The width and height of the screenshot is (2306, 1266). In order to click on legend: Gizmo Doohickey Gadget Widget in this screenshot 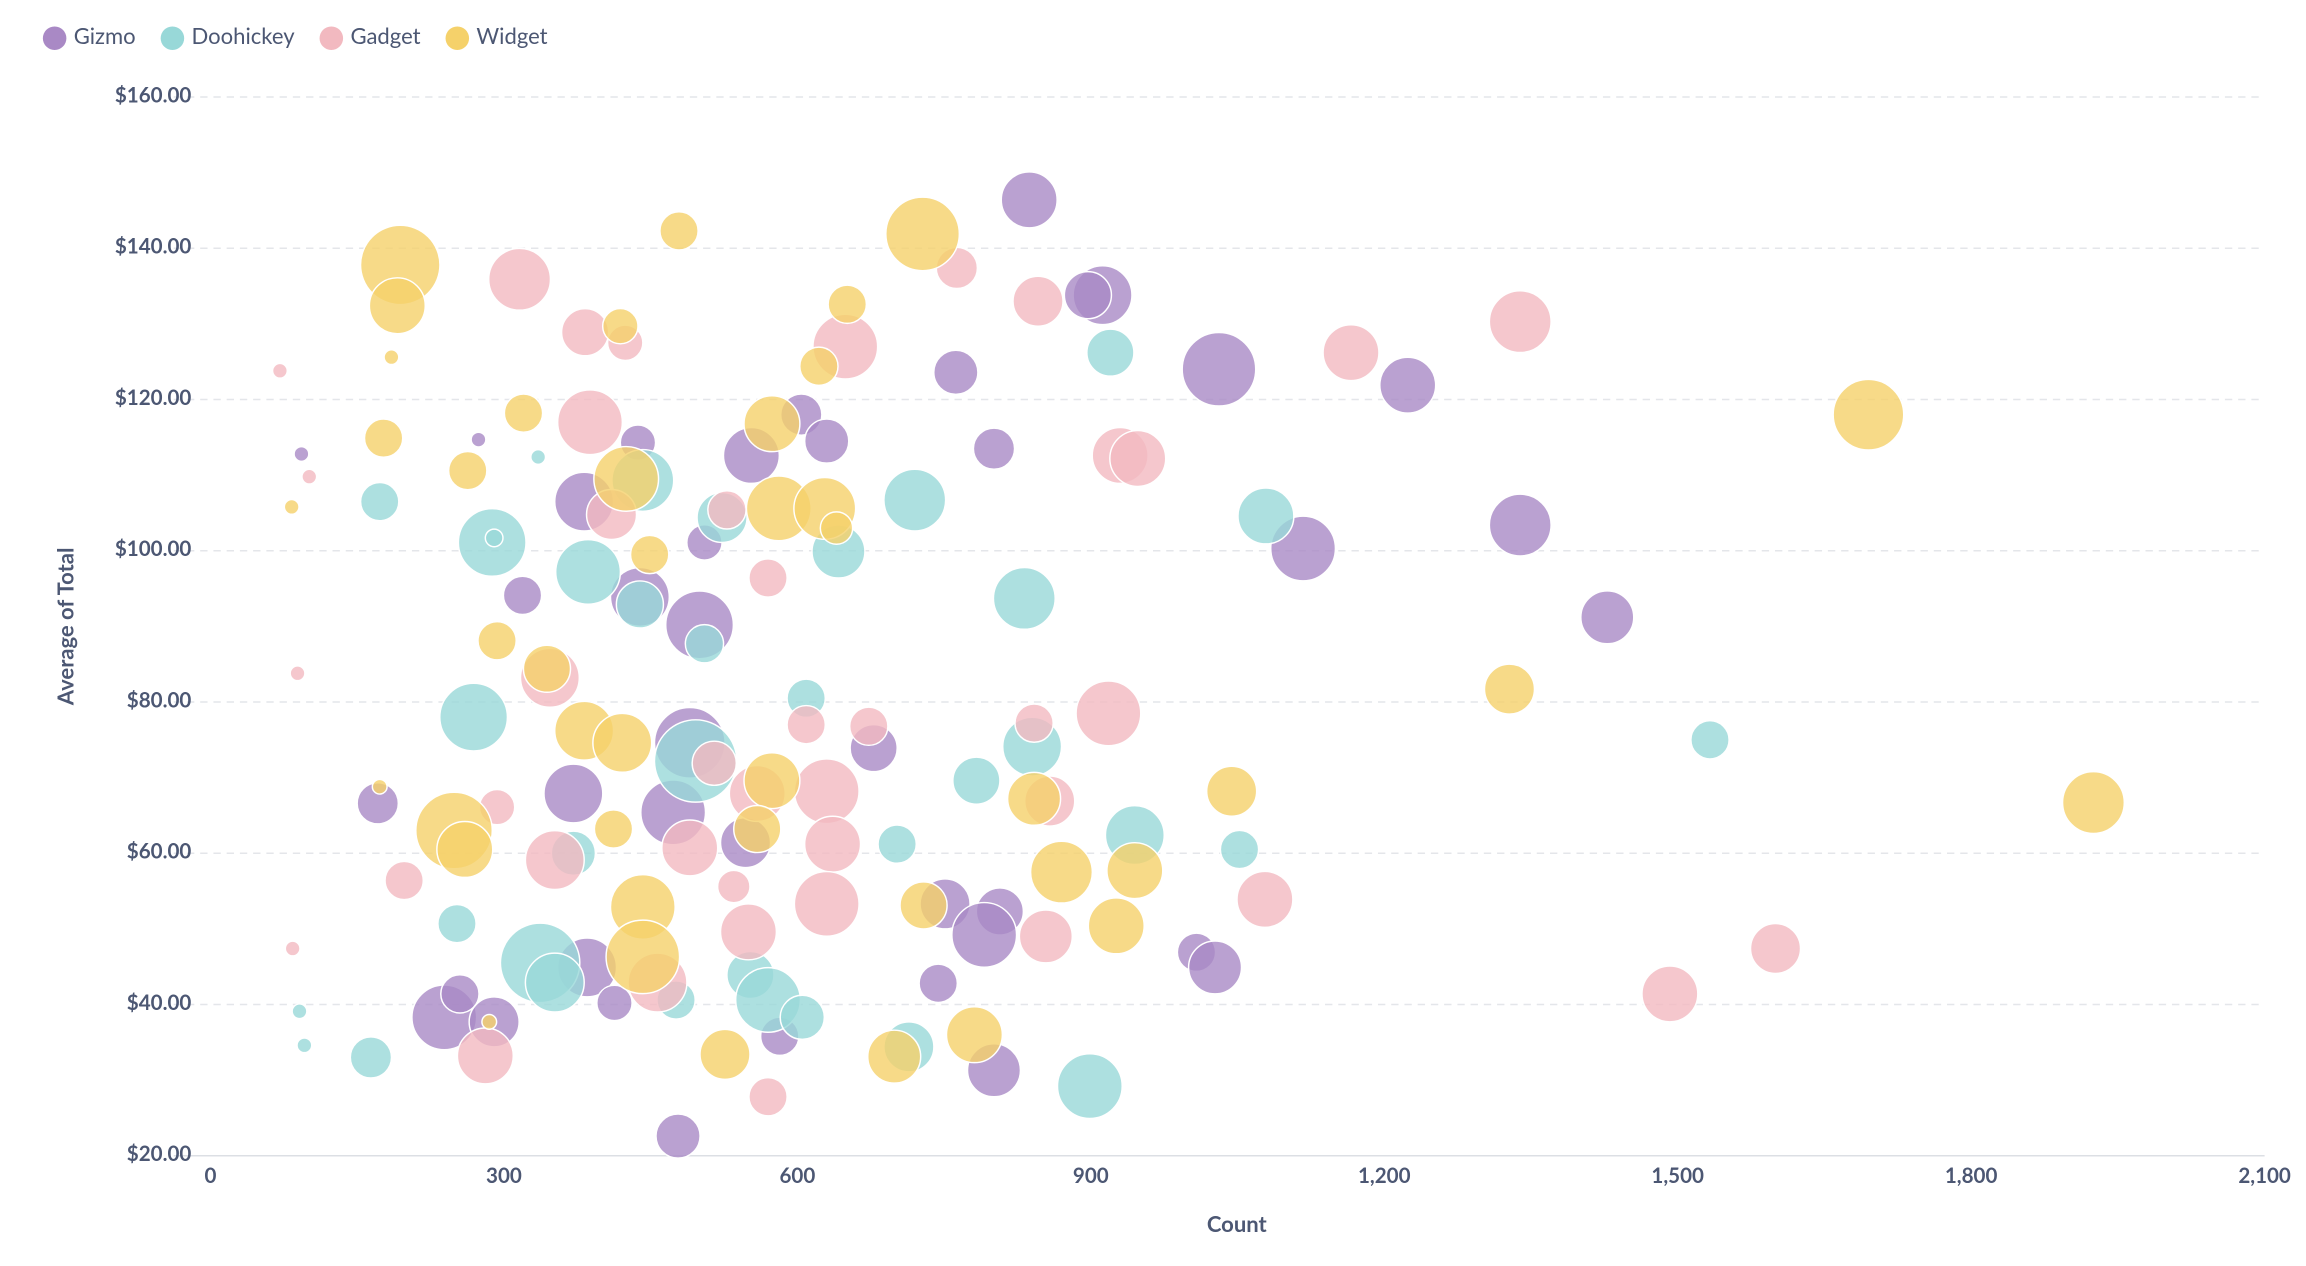, I will do `click(295, 36)`.